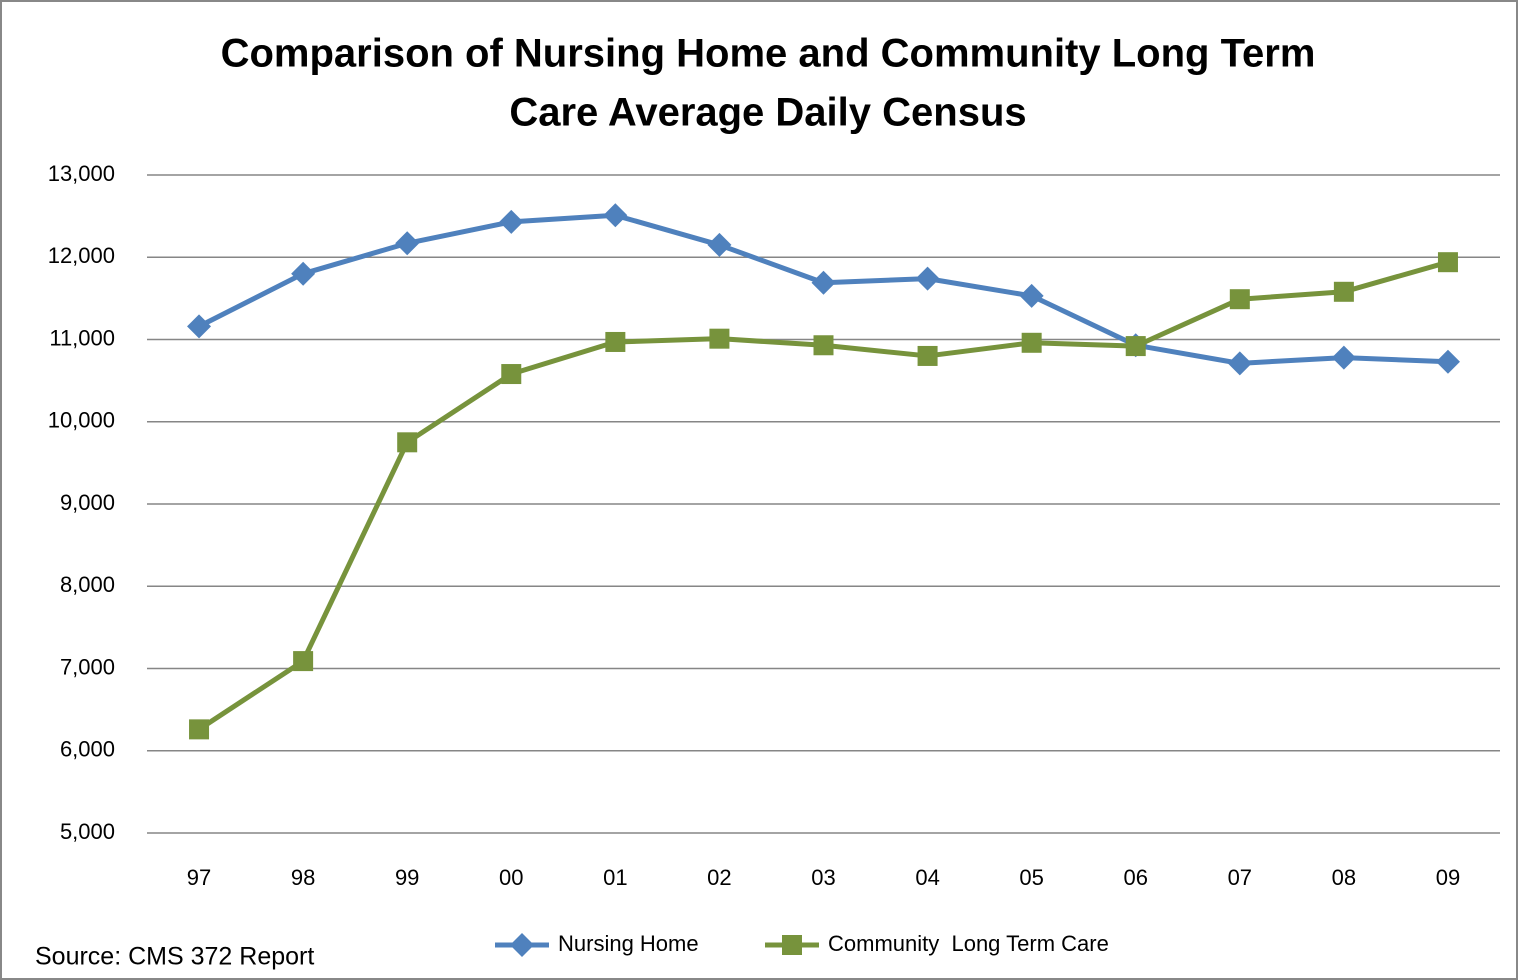  I want to click on y-tick-label: 9,000, so click(87, 502).